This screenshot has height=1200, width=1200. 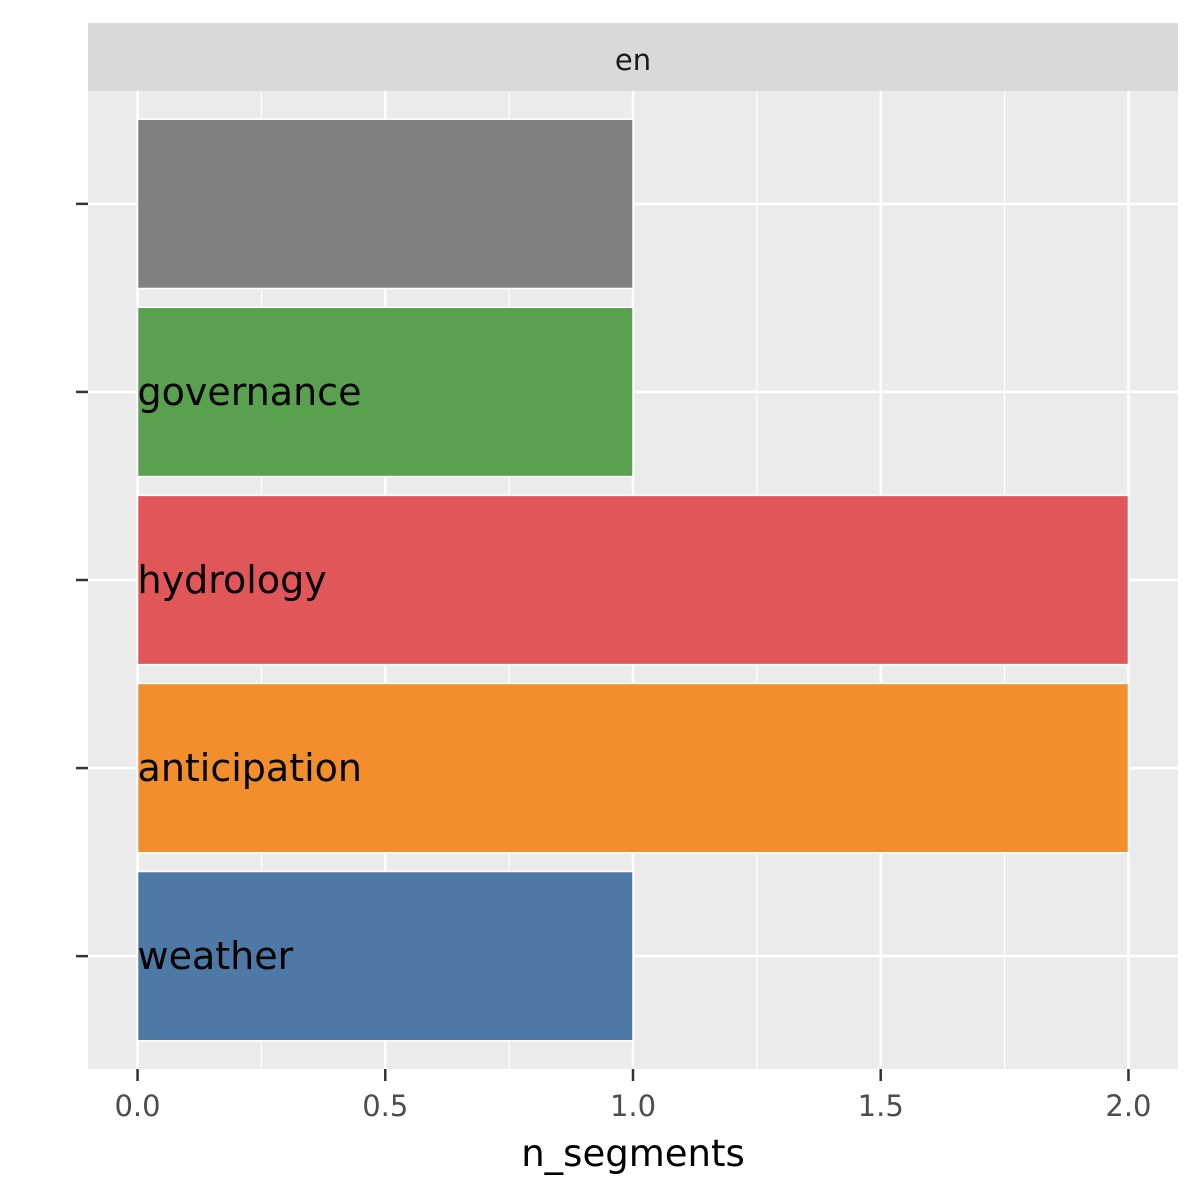 What do you see at coordinates (82, 580) in the screenshot?
I see `y-axis-ticks` at bounding box center [82, 580].